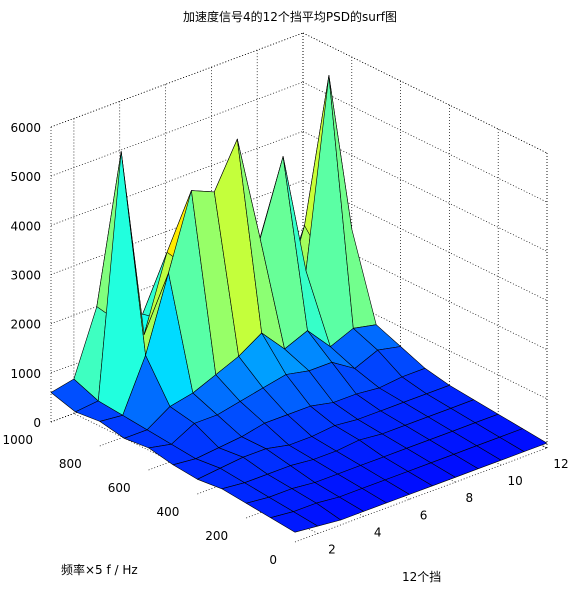 The height and width of the screenshot is (590, 581). Describe the element at coordinates (216, 536) in the screenshot. I see `y-tick-label: 200` at that location.